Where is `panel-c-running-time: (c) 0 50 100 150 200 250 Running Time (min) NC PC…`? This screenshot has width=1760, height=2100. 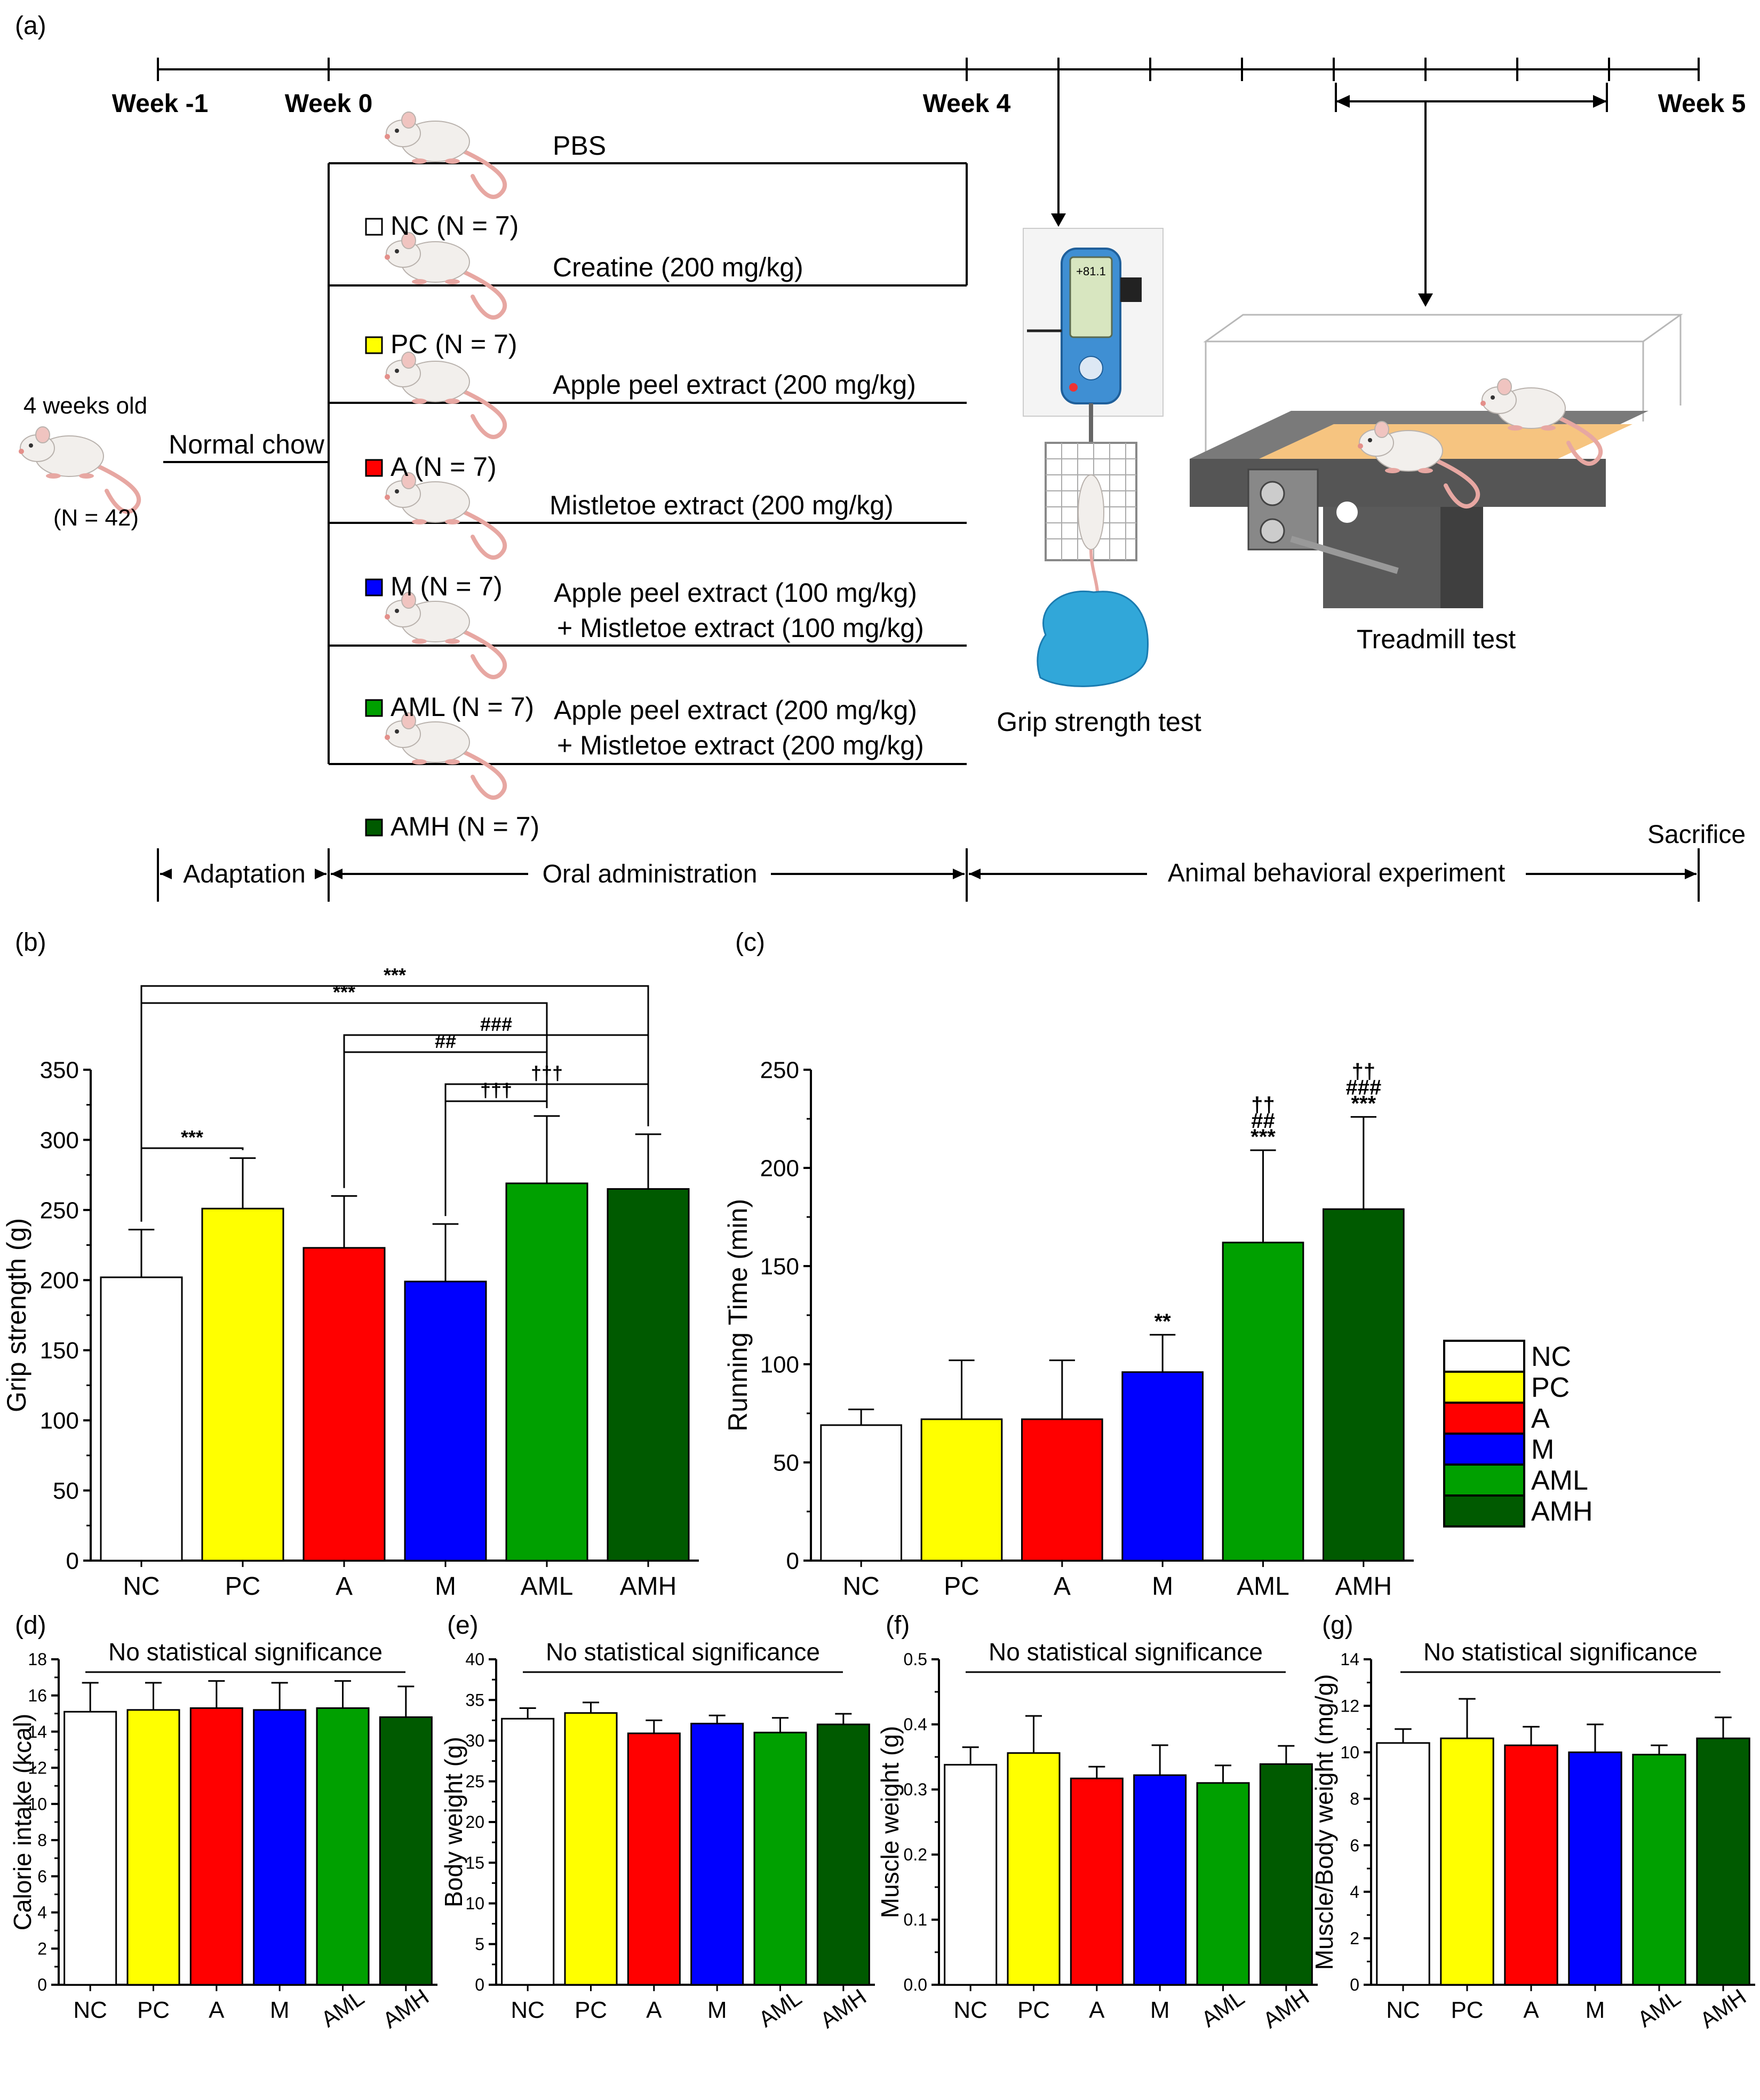
panel-c-running-time: (c) 0 50 100 150 200 250 Running Time (min) NC PC… is located at coordinates (1068, 1265).